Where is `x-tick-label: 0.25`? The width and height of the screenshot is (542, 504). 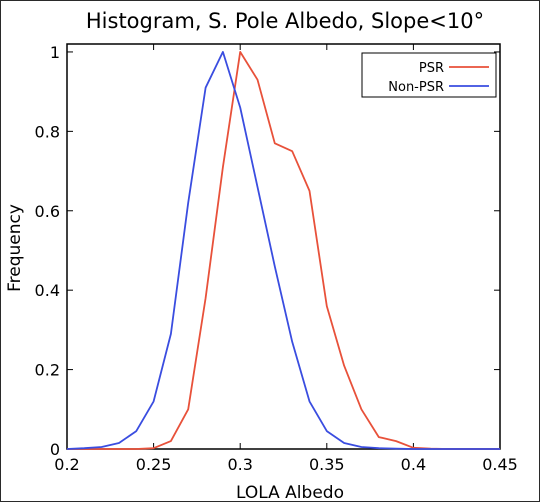 x-tick-label: 0.25 is located at coordinates (154, 464).